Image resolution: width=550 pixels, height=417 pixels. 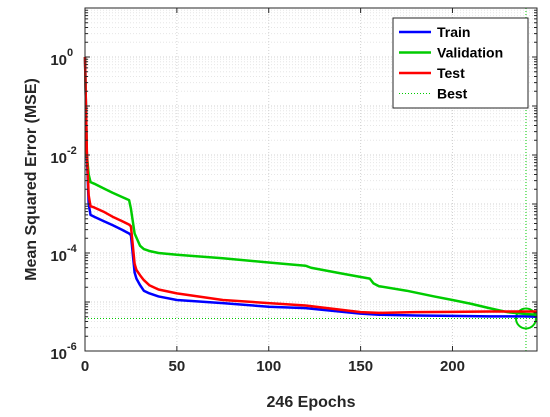 I want to click on legend-label-best: Best, so click(x=452, y=94).